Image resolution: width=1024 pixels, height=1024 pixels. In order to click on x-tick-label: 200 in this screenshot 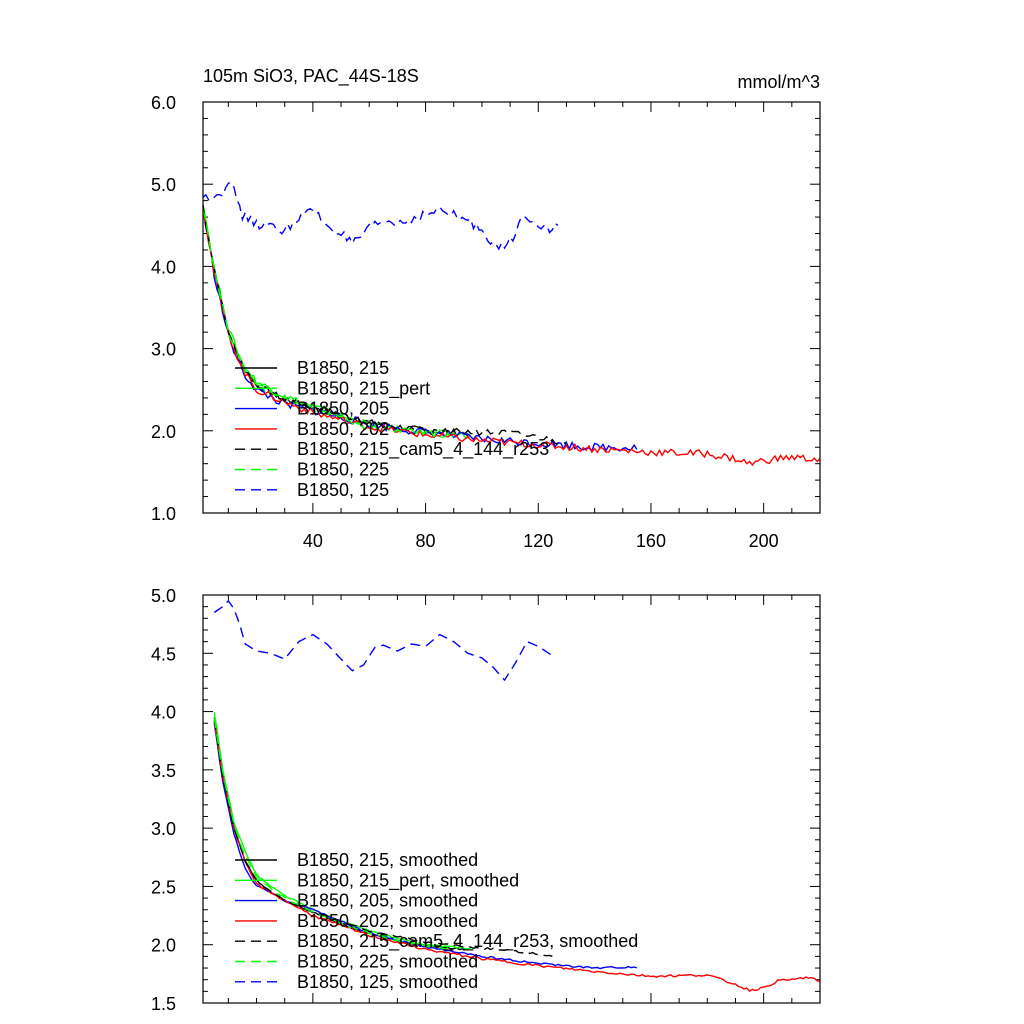, I will do `click(764, 541)`.